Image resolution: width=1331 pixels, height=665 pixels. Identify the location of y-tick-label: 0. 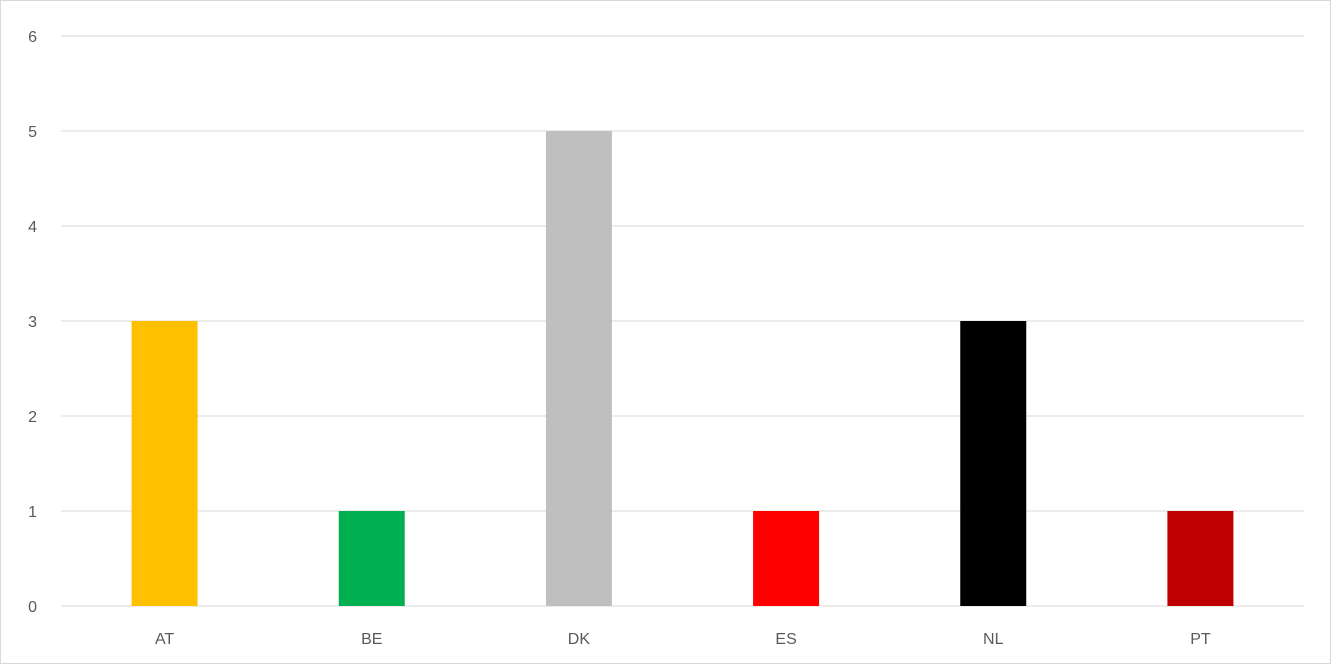
(32, 607).